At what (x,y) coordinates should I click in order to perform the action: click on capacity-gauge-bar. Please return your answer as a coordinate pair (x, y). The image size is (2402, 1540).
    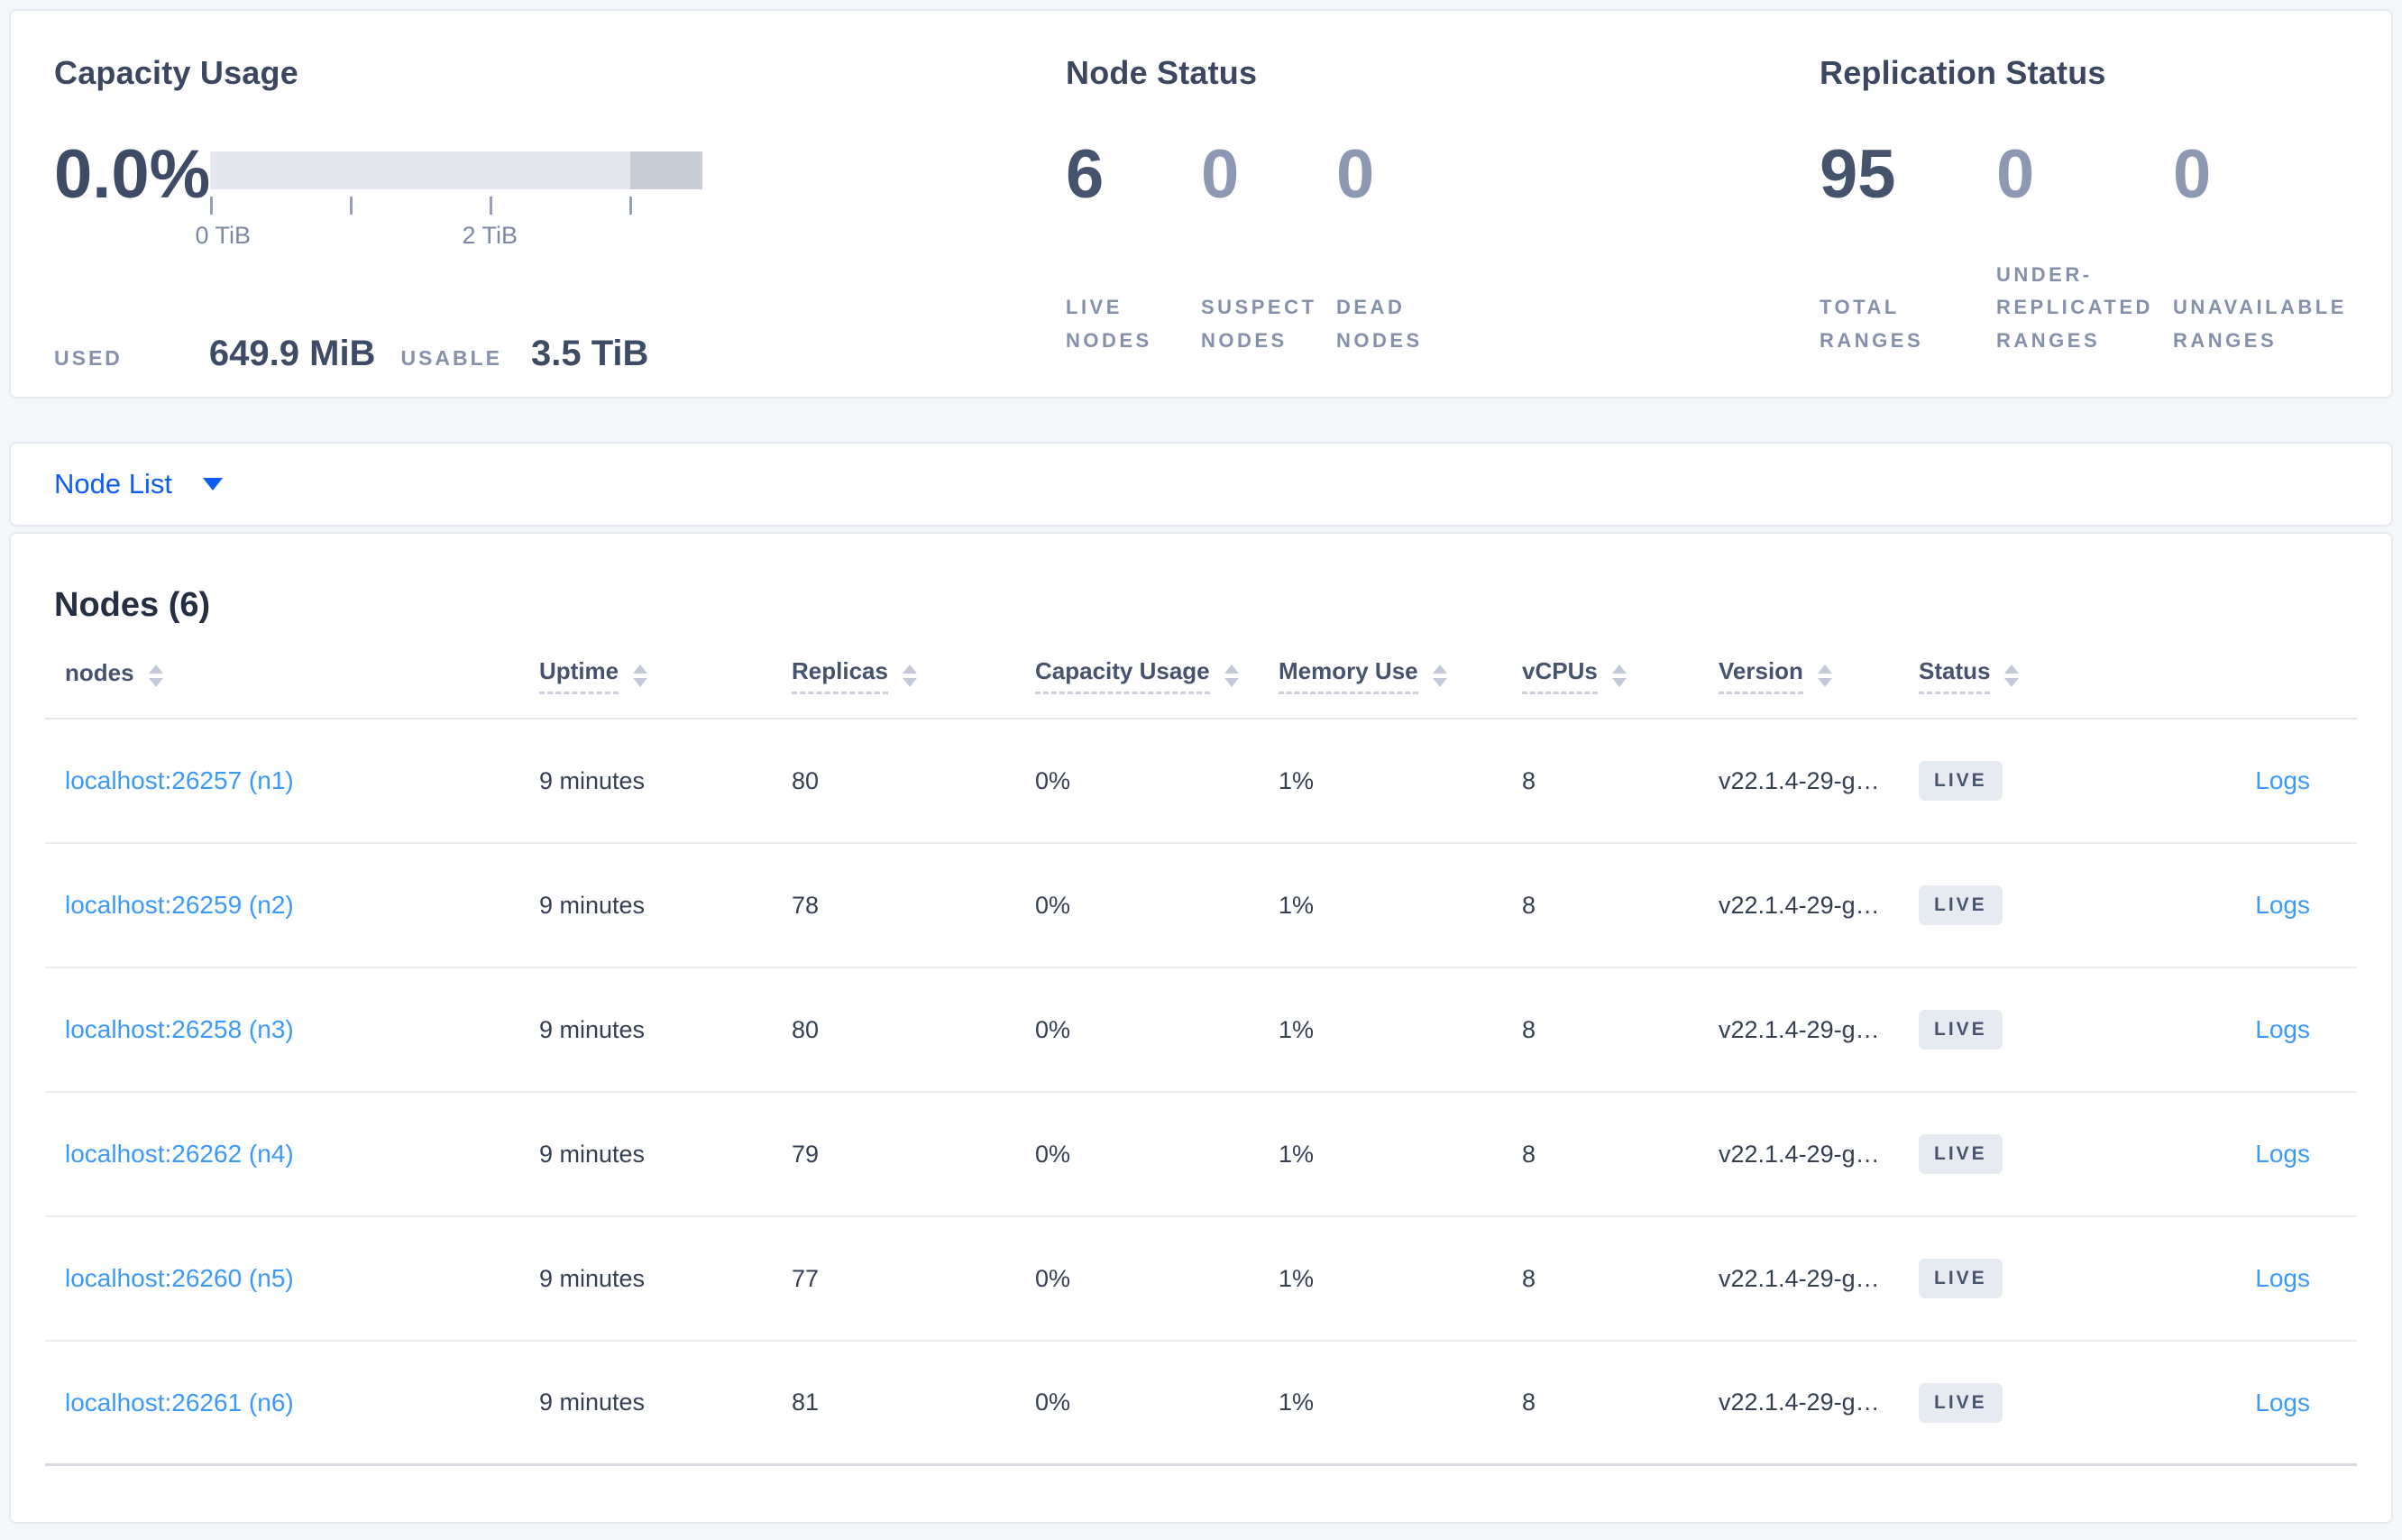
    Looking at the image, I should click on (456, 170).